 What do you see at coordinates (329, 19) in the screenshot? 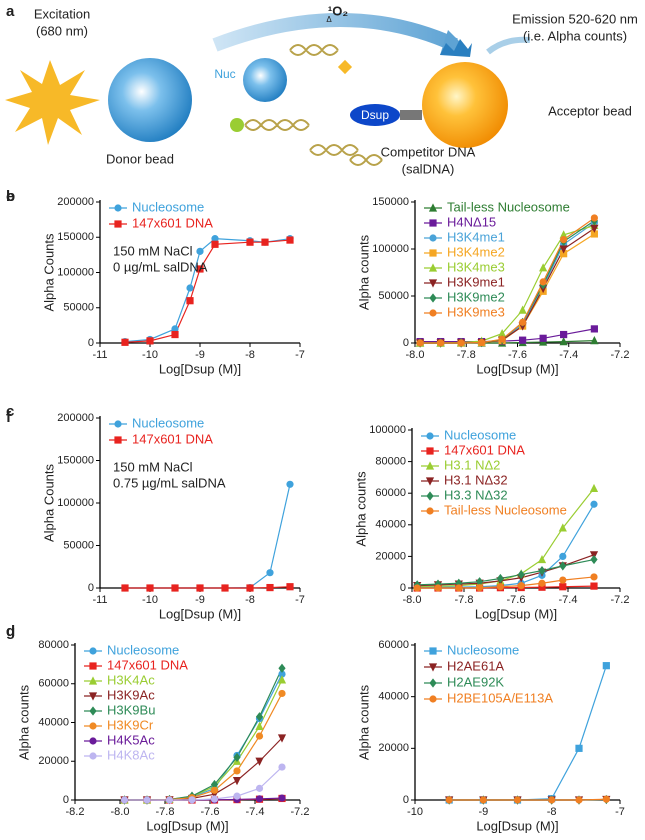
I see `label: Δ` at bounding box center [329, 19].